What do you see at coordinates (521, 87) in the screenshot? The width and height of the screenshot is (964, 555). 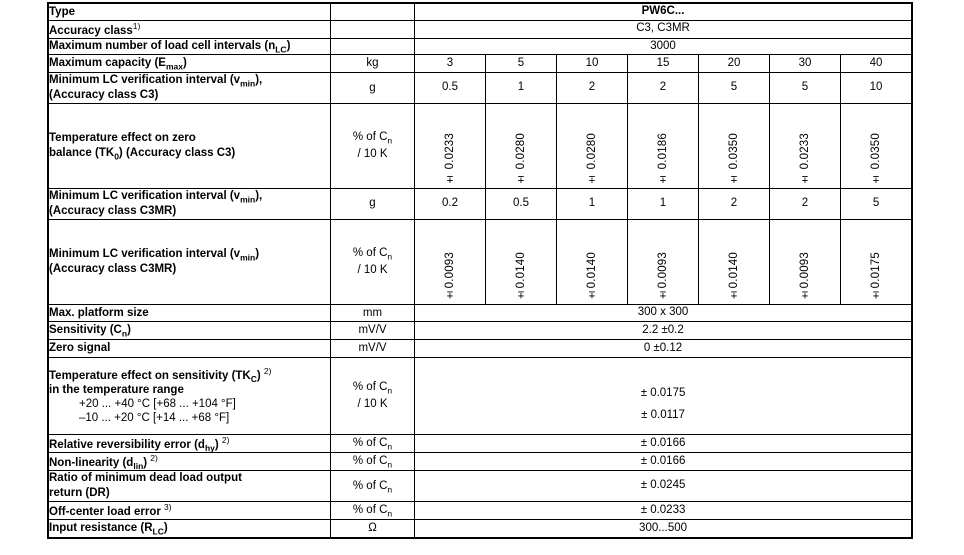 I see `row-value-vmin-c3-2: 1` at bounding box center [521, 87].